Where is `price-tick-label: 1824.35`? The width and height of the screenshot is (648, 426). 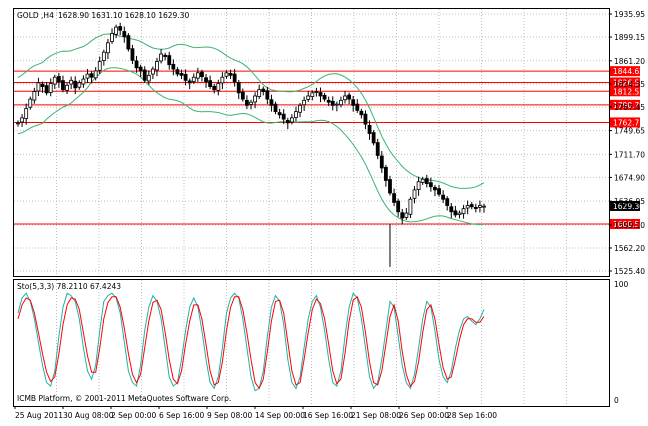 price-tick-label: 1824.35 is located at coordinates (629, 84).